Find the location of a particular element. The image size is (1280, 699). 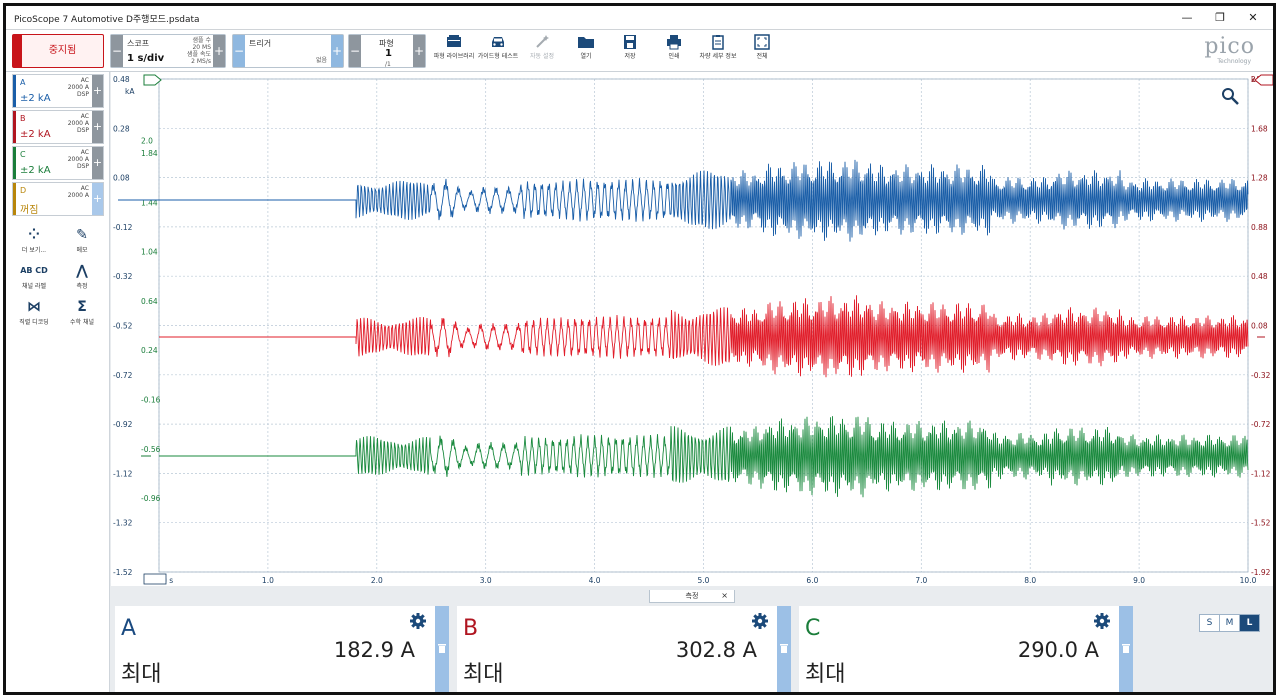

zoom-icon-handle is located at coordinates (1235, 101).